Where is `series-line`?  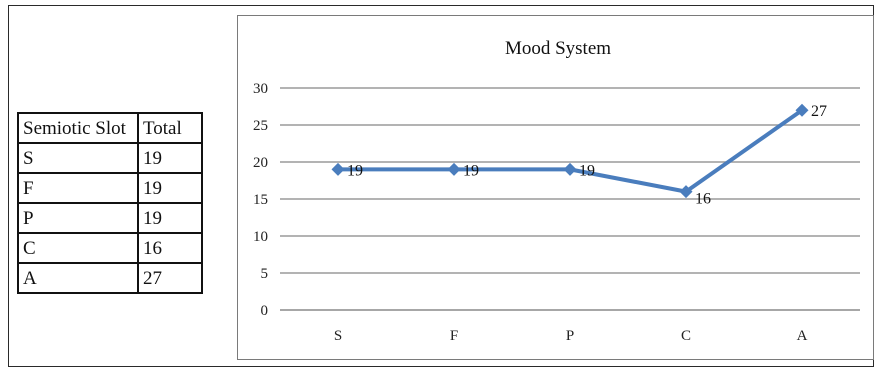
series-line is located at coordinates (571, 151).